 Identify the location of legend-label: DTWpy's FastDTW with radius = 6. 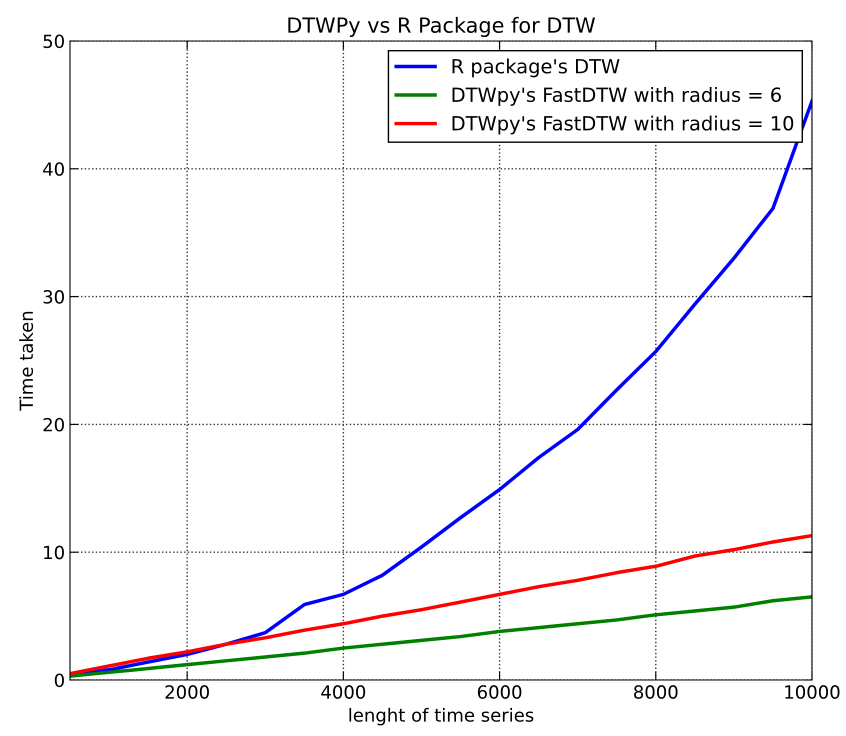
(616, 96).